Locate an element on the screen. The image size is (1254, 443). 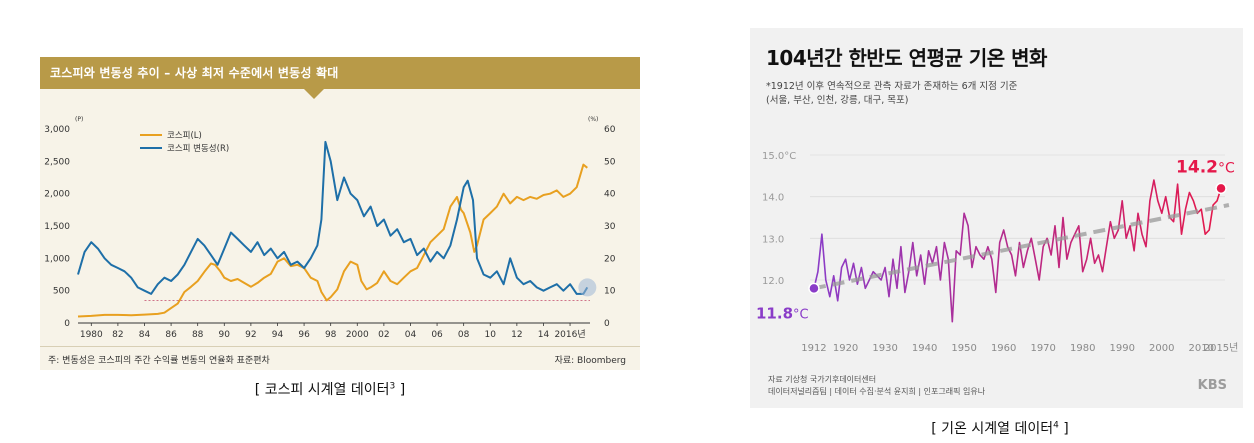
end-unit: °C is located at coordinates (1226, 168).